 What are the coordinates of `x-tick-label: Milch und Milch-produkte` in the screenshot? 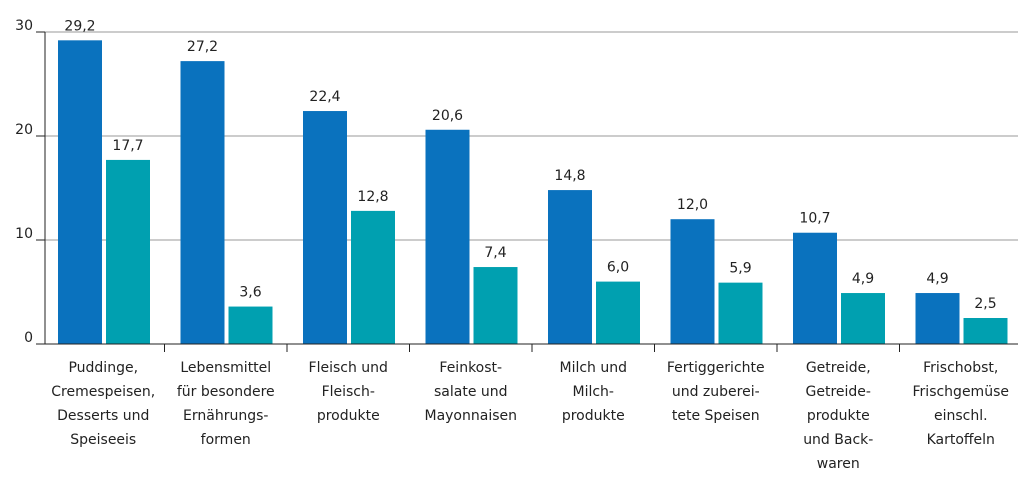 It's located at (593, 392).